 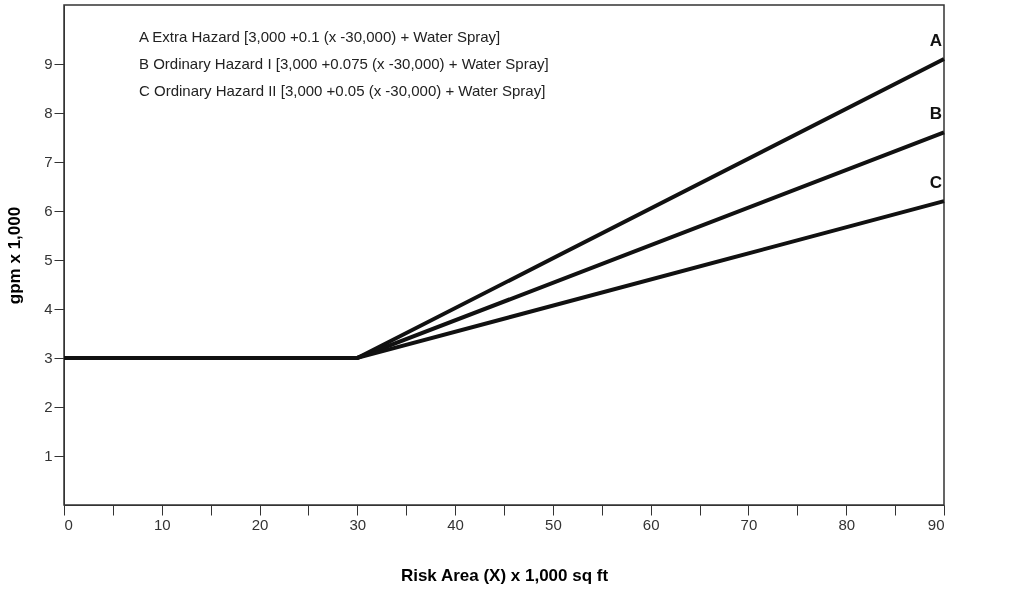 I want to click on x-tick-label: 40, so click(x=455, y=524).